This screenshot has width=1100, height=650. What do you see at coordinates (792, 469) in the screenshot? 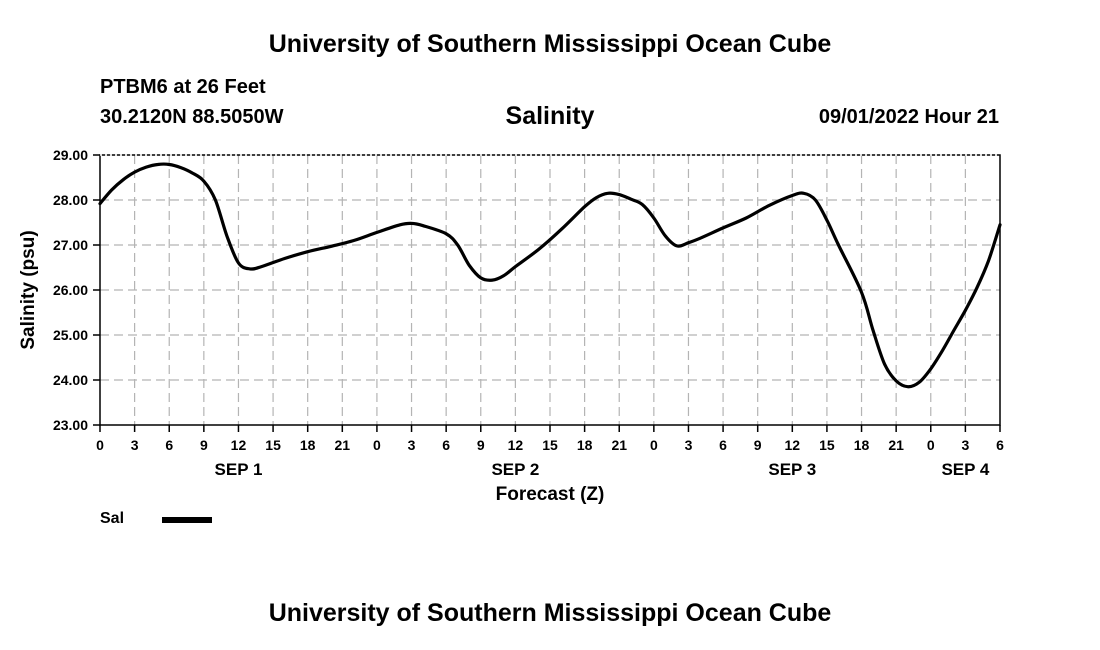
I see `day-label: SEP 3` at bounding box center [792, 469].